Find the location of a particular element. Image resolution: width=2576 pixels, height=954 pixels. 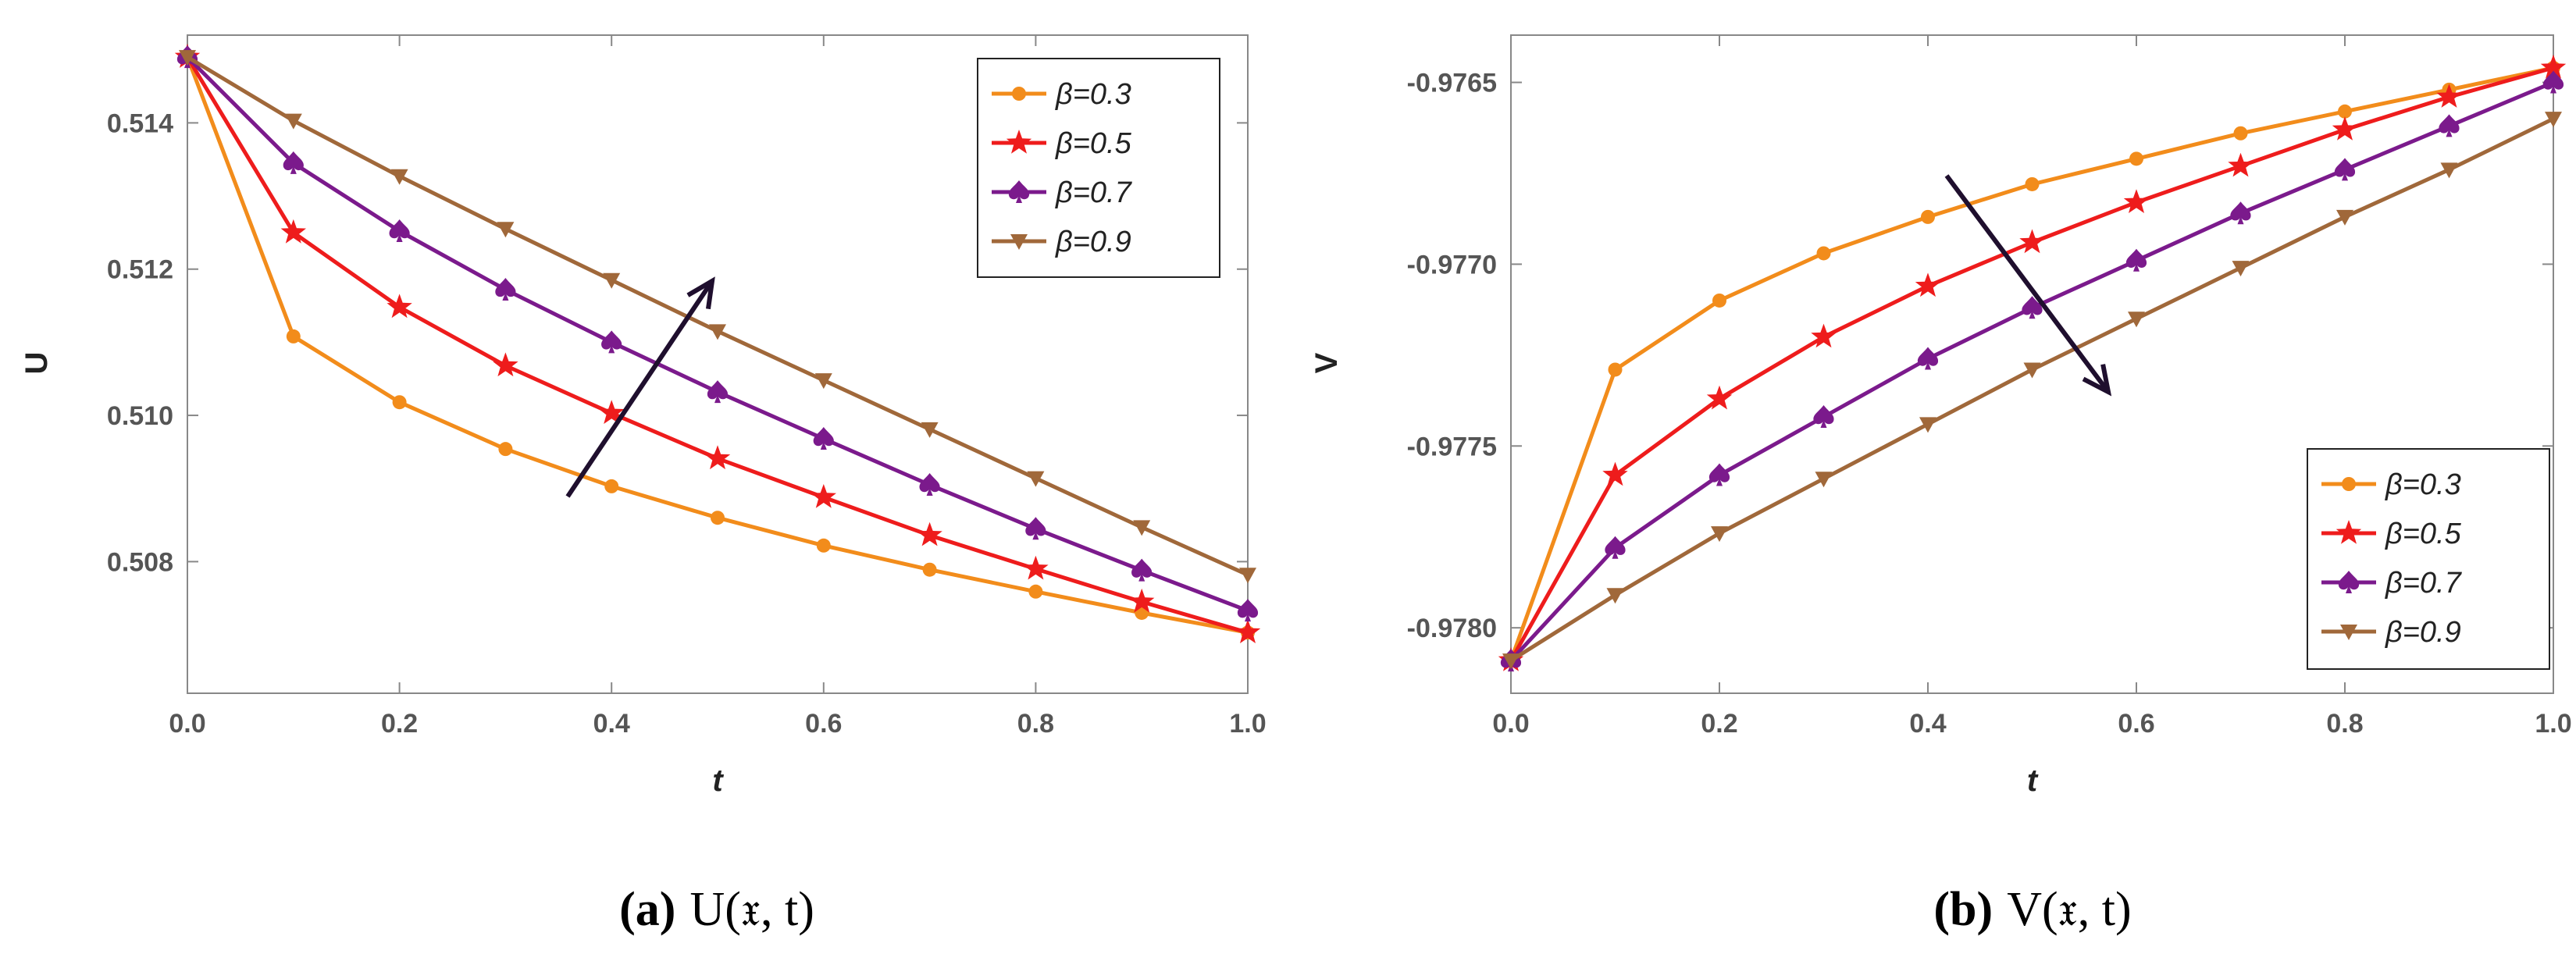

caption-label: (a) is located at coordinates (647, 909).